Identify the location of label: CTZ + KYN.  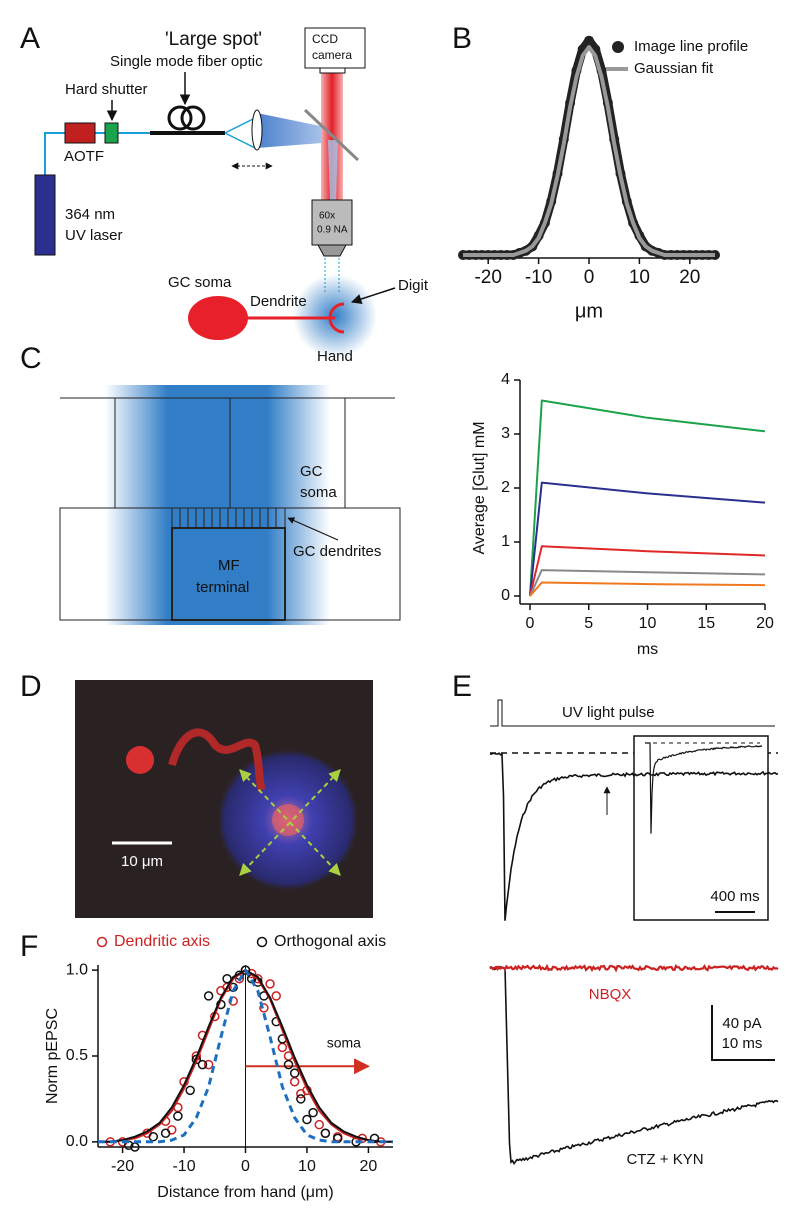
(664, 1159).